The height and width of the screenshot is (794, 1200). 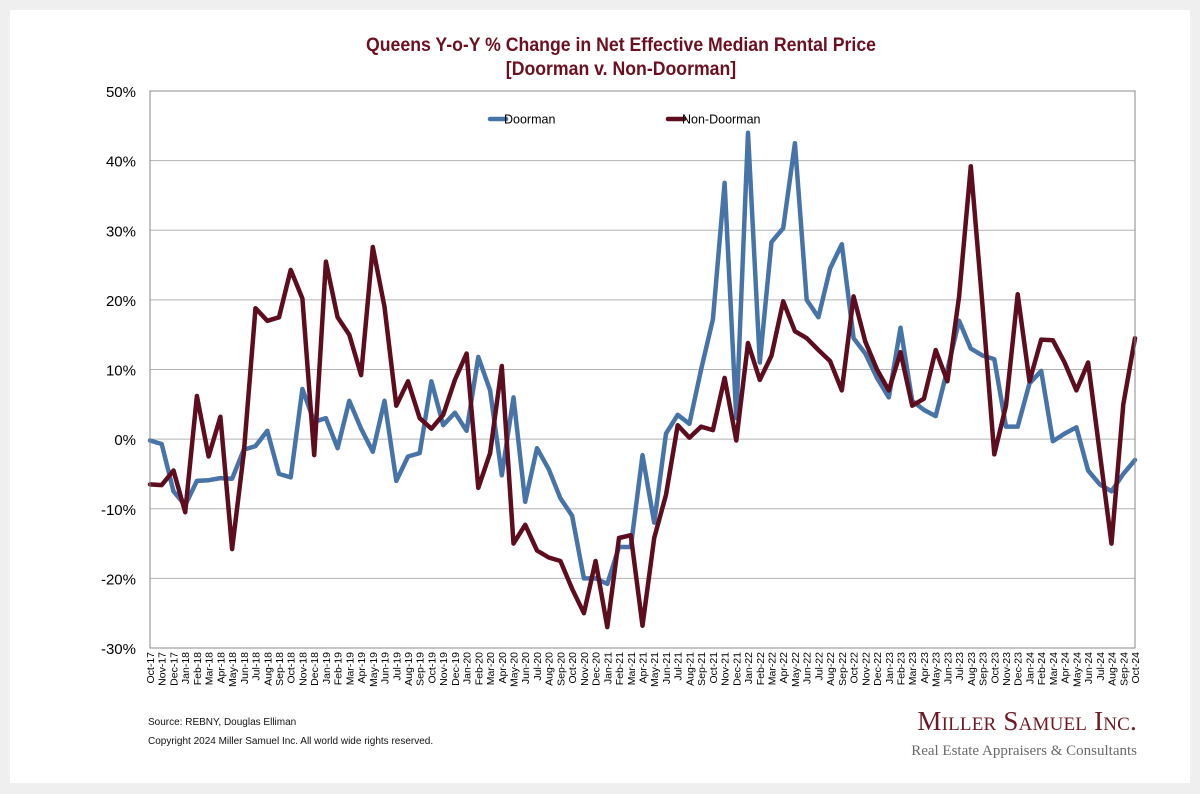 I want to click on x-tick-label: Nov-22, so click(x=866, y=669).